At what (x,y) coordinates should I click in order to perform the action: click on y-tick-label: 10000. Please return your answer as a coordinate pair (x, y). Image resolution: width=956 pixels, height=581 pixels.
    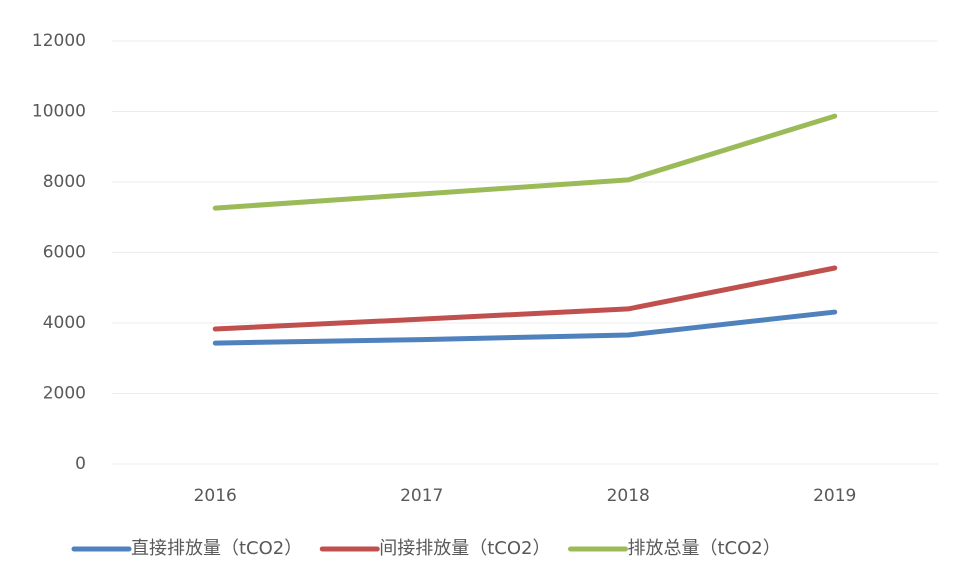
    Looking at the image, I should click on (59, 112).